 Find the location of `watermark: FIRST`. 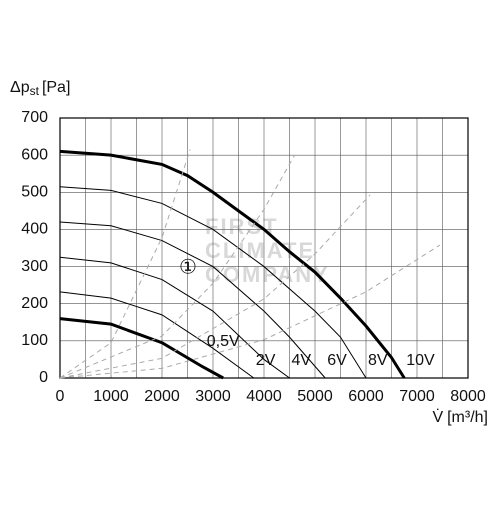

watermark: FIRST is located at coordinates (242, 226).